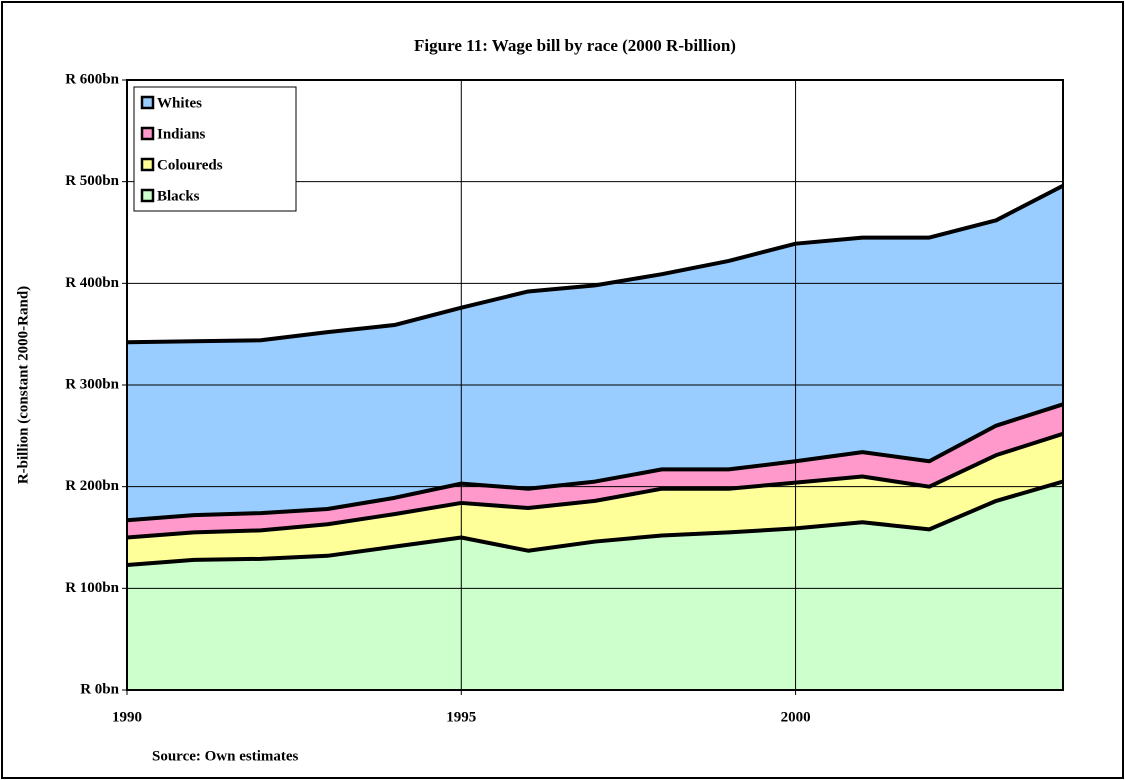 Image resolution: width=1125 pixels, height=780 pixels. Describe the element at coordinates (461, 717) in the screenshot. I see `x-tick-label: 1995` at that location.